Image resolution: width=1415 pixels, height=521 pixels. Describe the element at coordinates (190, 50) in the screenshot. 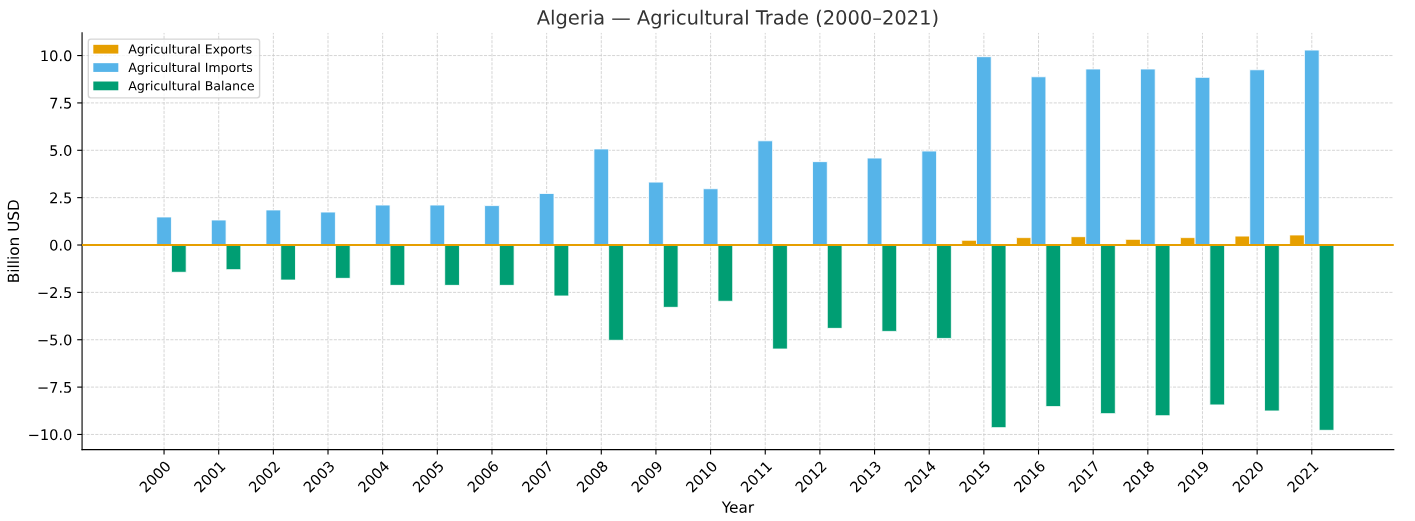

I see `legend-label: Agricultural Exports` at that location.